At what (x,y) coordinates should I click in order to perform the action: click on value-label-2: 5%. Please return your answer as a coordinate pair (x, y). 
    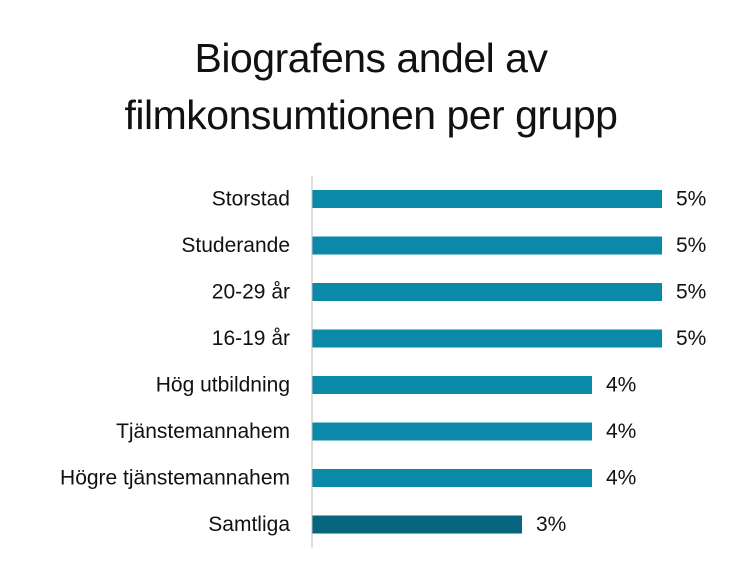
    Looking at the image, I should click on (691, 292).